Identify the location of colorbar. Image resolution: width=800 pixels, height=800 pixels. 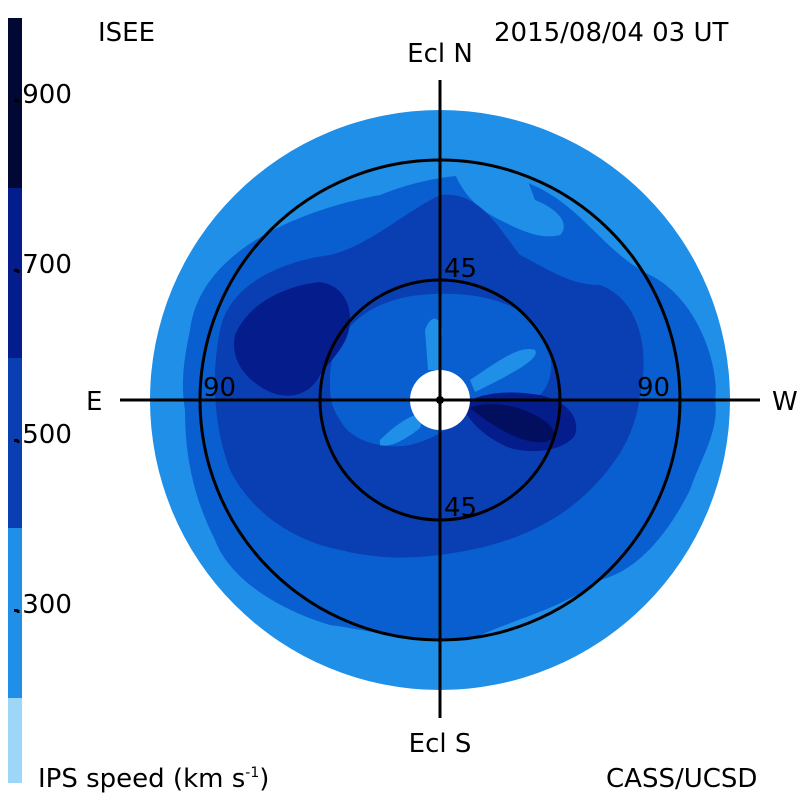
(15, 400).